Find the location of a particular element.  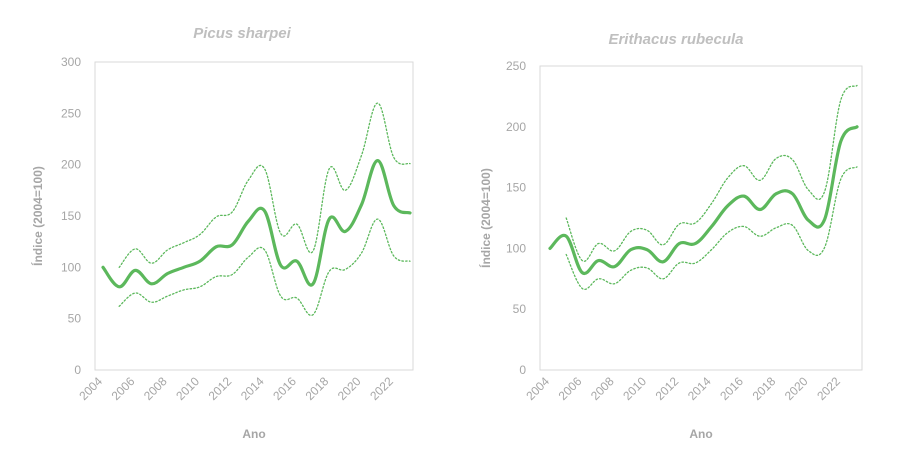

chart-title: Erithacus rubecula is located at coordinates (675, 39).